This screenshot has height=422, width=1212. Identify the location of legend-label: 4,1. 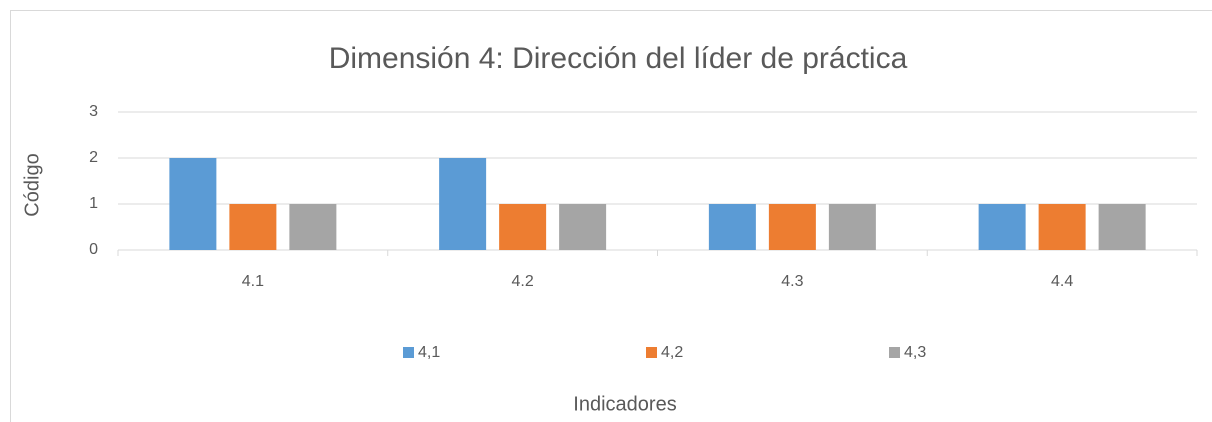
(429, 352).